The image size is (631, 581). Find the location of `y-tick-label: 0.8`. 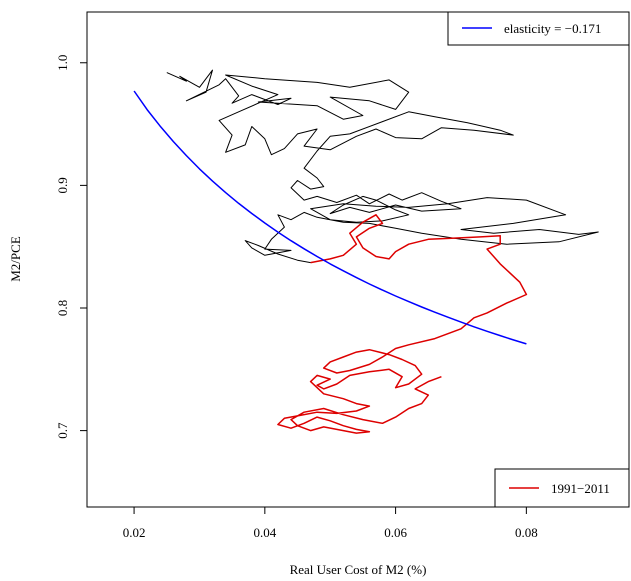

y-tick-label: 0.8 is located at coordinates (62, 308).